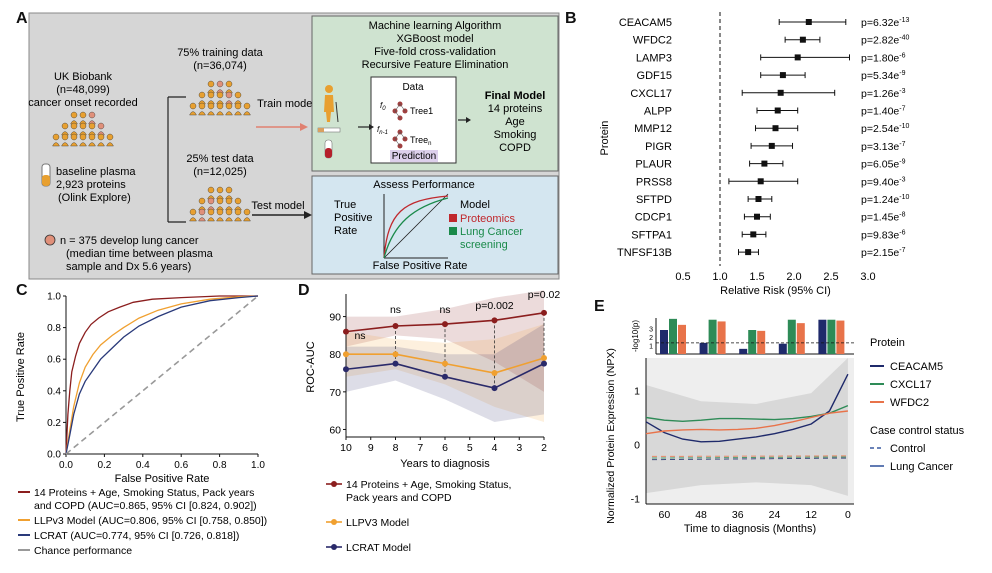  What do you see at coordinates (413, 120) in the screenshot?
I see `trees-box` at bounding box center [413, 120].